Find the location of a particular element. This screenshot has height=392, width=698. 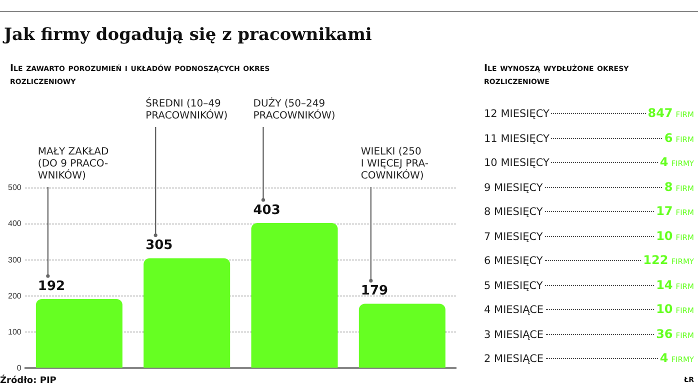

x-tick-label: ŚREDNI (10–49 PRACOWNIKÓW) is located at coordinates (187, 109).